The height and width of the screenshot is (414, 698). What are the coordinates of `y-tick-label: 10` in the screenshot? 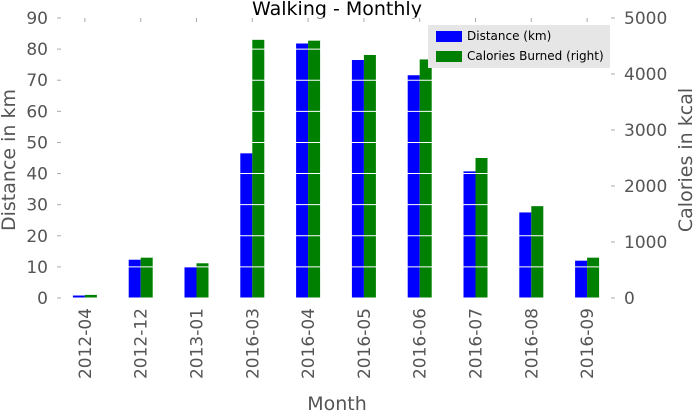 It's located at (37, 268).